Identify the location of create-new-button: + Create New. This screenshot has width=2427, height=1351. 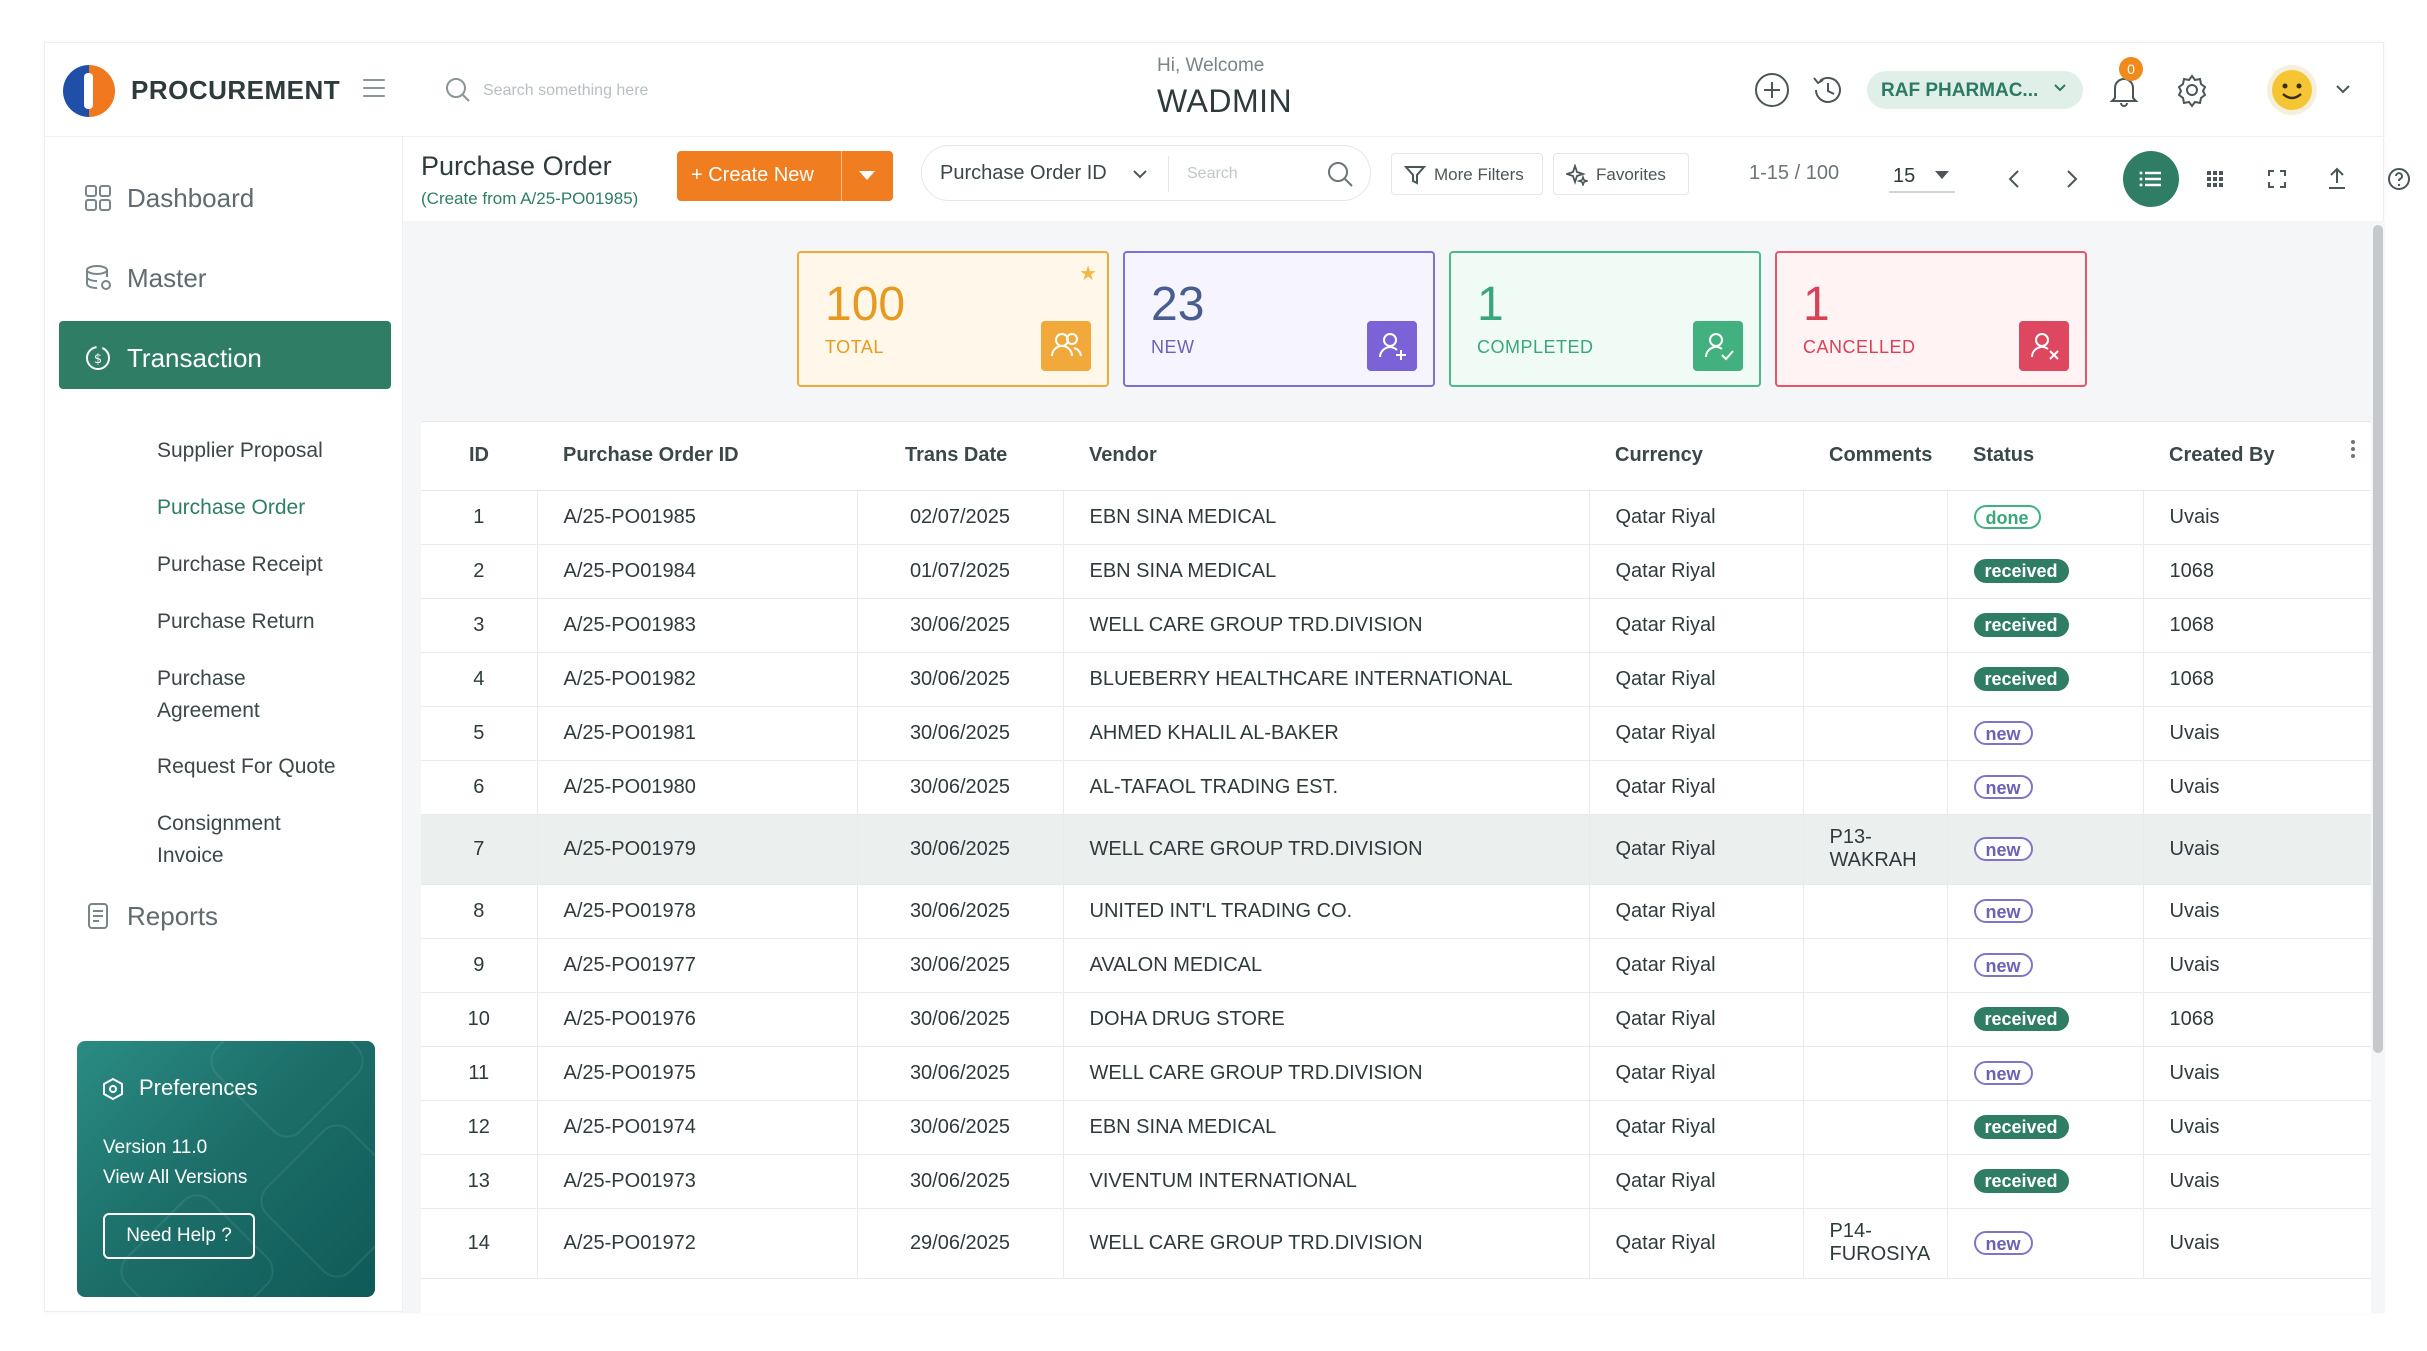
(785, 176).